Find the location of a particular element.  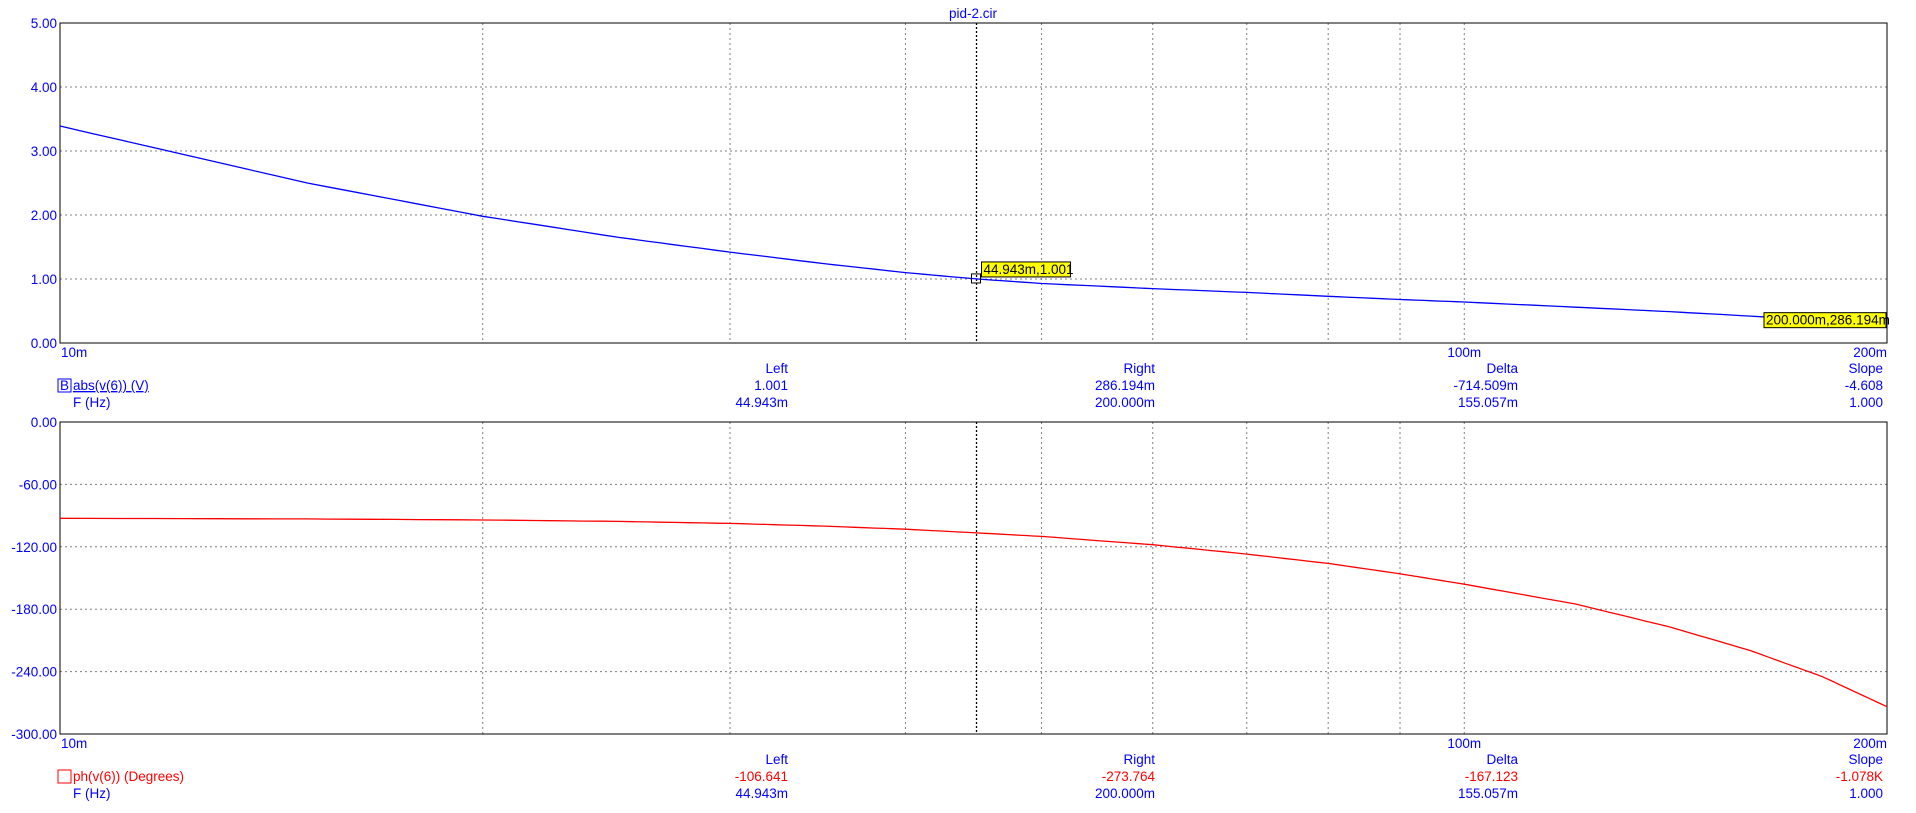

left-cursor-label: 44.943m,1.001 is located at coordinates (1029, 269).